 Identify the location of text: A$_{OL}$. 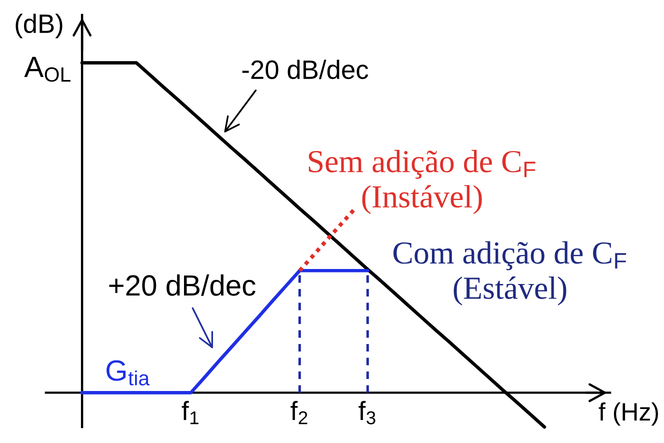
(47, 69).